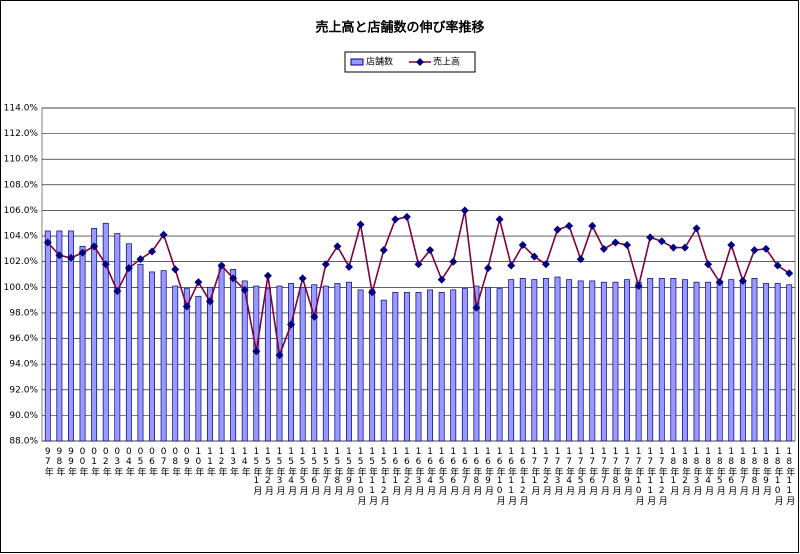 This screenshot has width=800, height=554. What do you see at coordinates (303, 471) in the screenshot?
I see `x-tick-label: 15年5月` at bounding box center [303, 471].